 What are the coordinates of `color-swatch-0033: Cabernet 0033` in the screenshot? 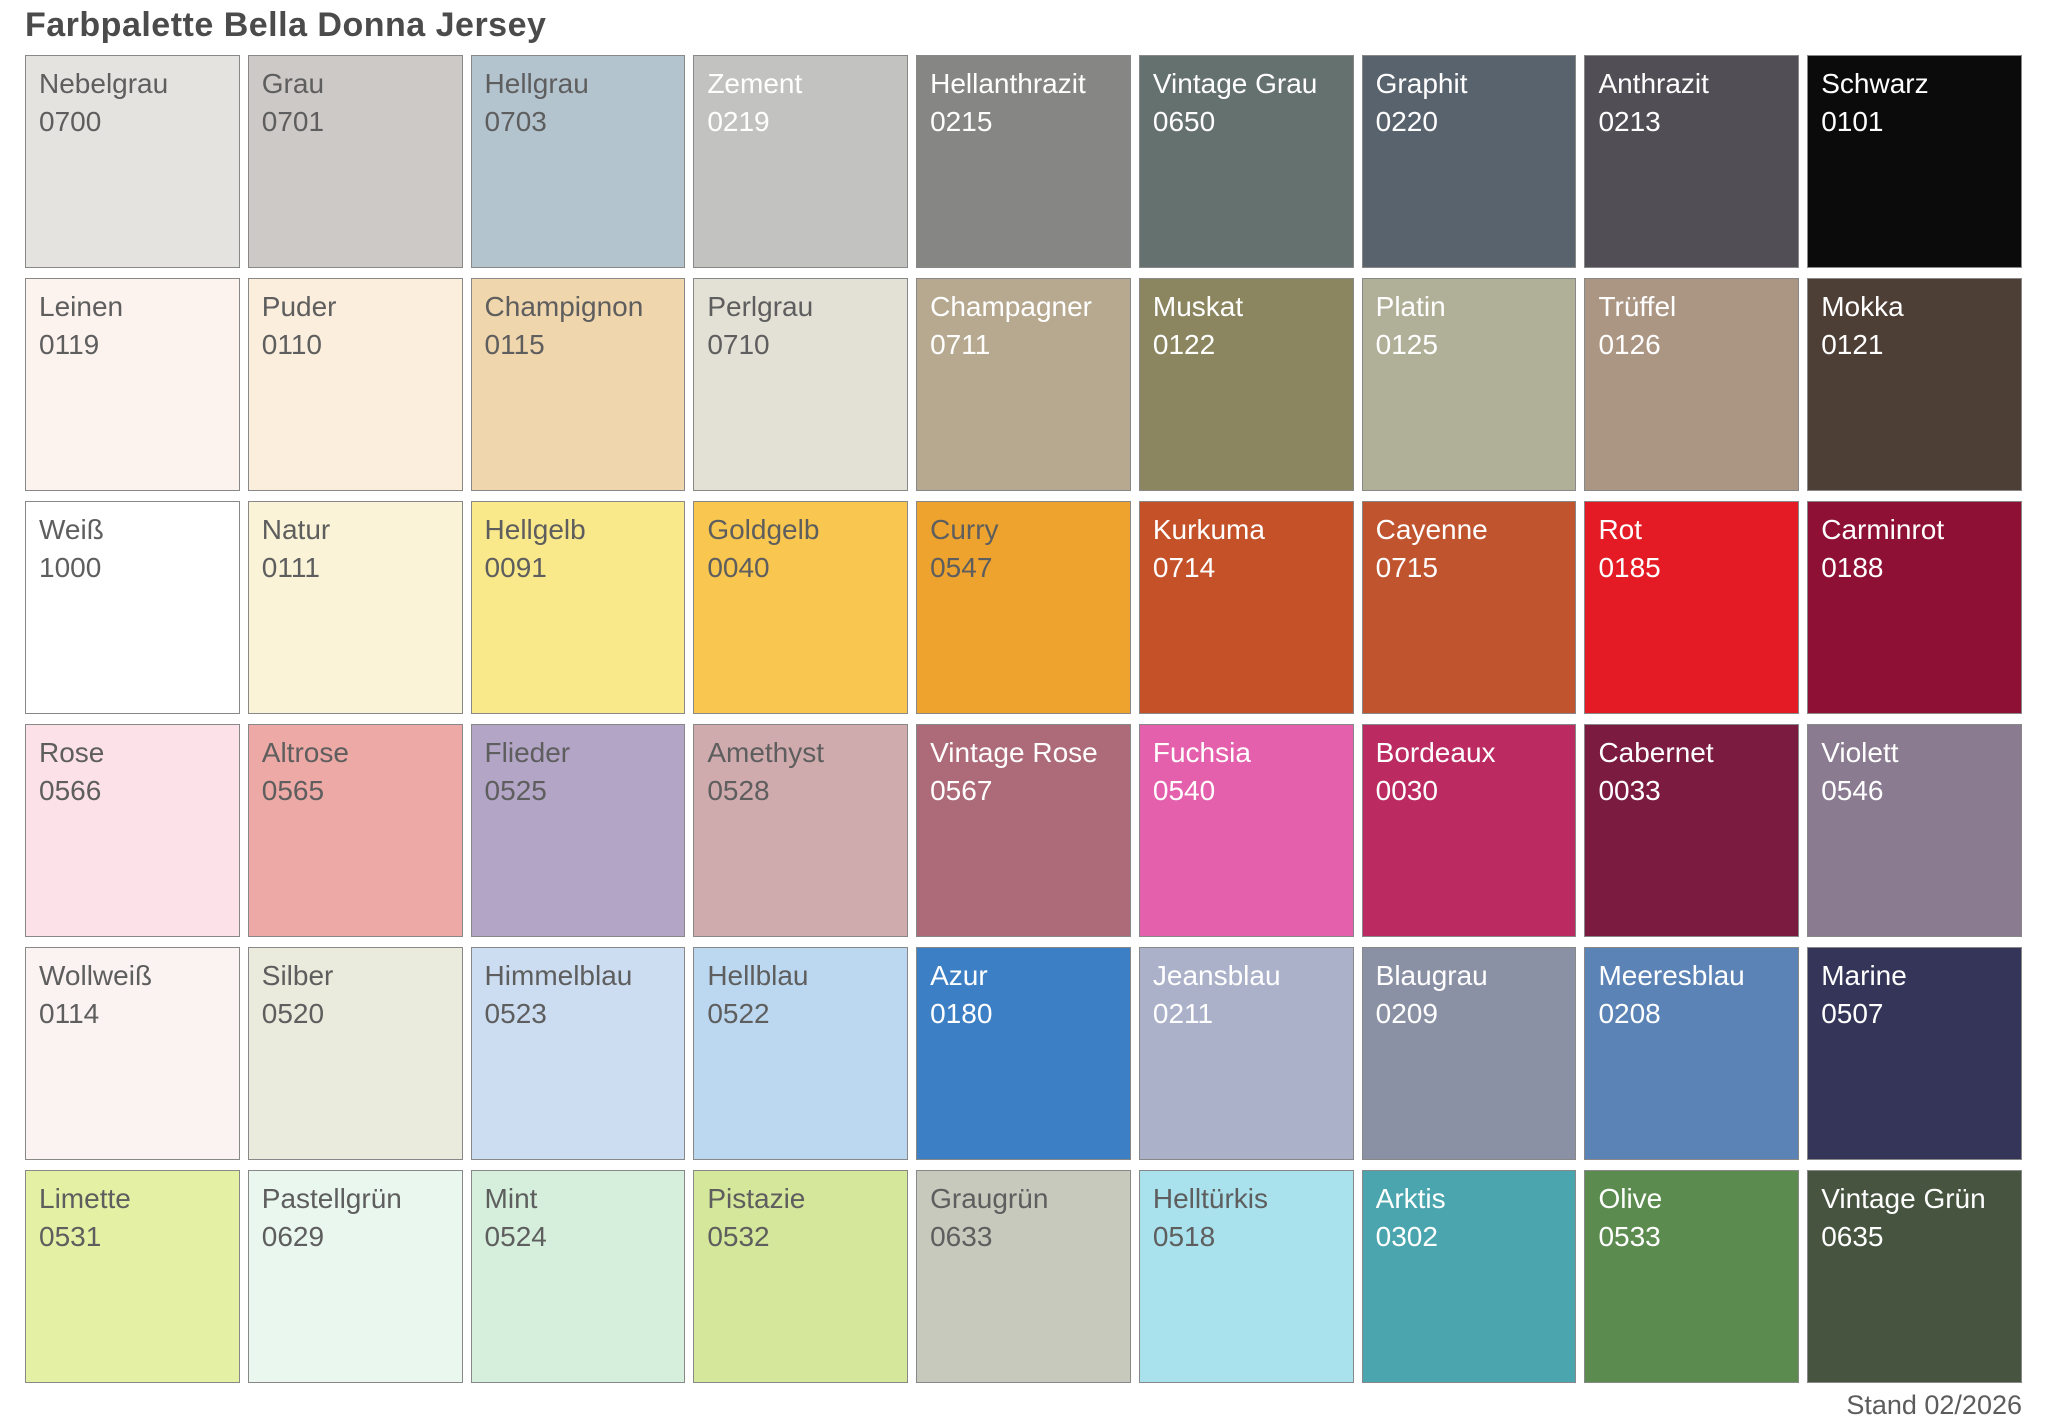 It's located at (1692, 830).